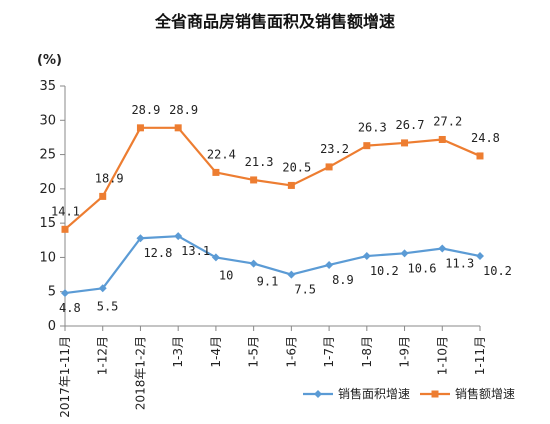  I want to click on data-label: 23.2, so click(334, 149).